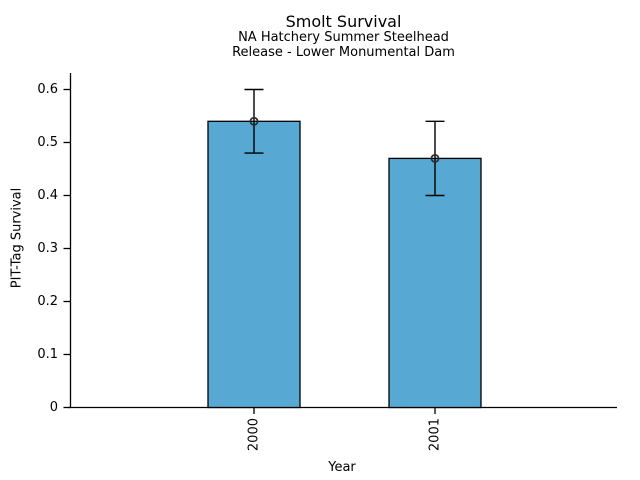 The height and width of the screenshot is (480, 640). What do you see at coordinates (47, 301) in the screenshot?
I see `y-tick-label: 0.2` at bounding box center [47, 301].